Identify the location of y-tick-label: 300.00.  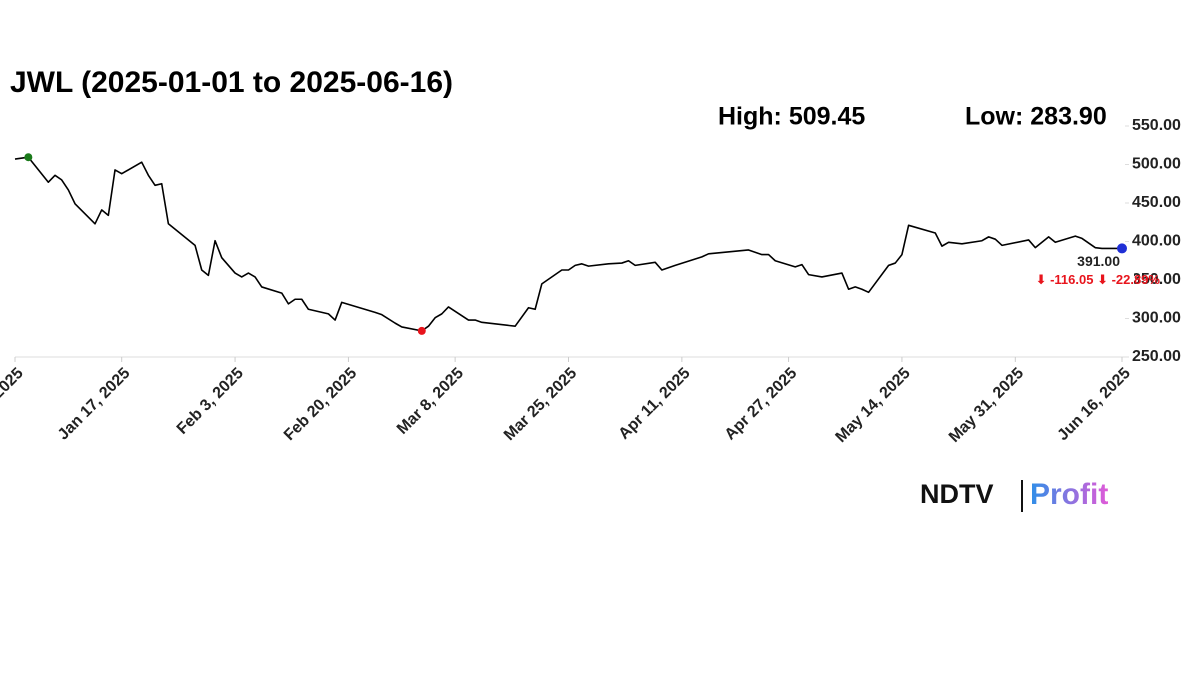
(1156, 318).